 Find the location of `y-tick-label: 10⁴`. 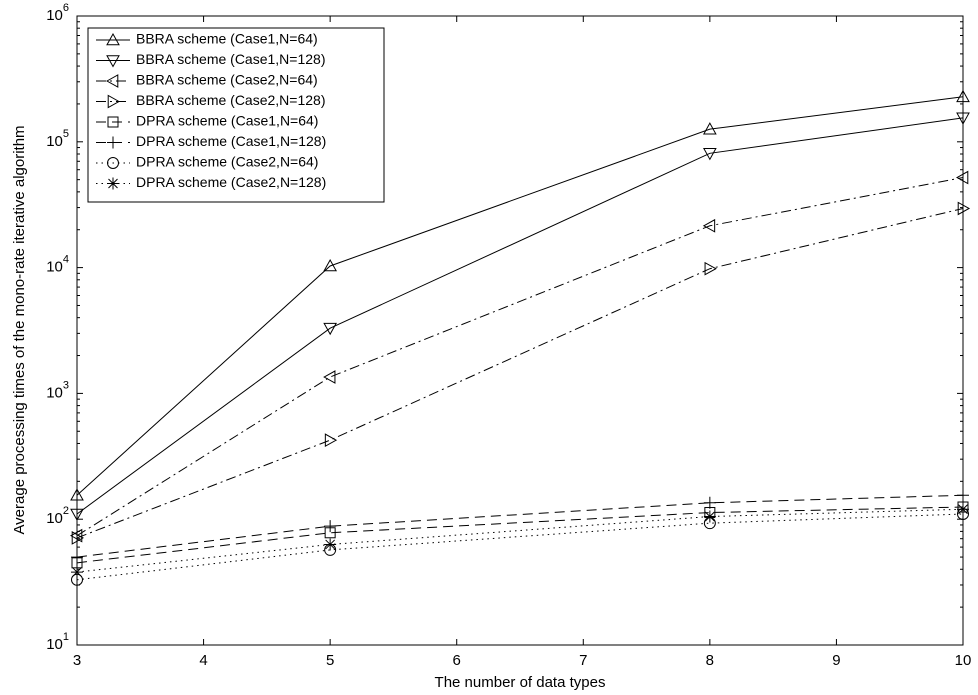

y-tick-label: 10⁴ is located at coordinates (57, 265).